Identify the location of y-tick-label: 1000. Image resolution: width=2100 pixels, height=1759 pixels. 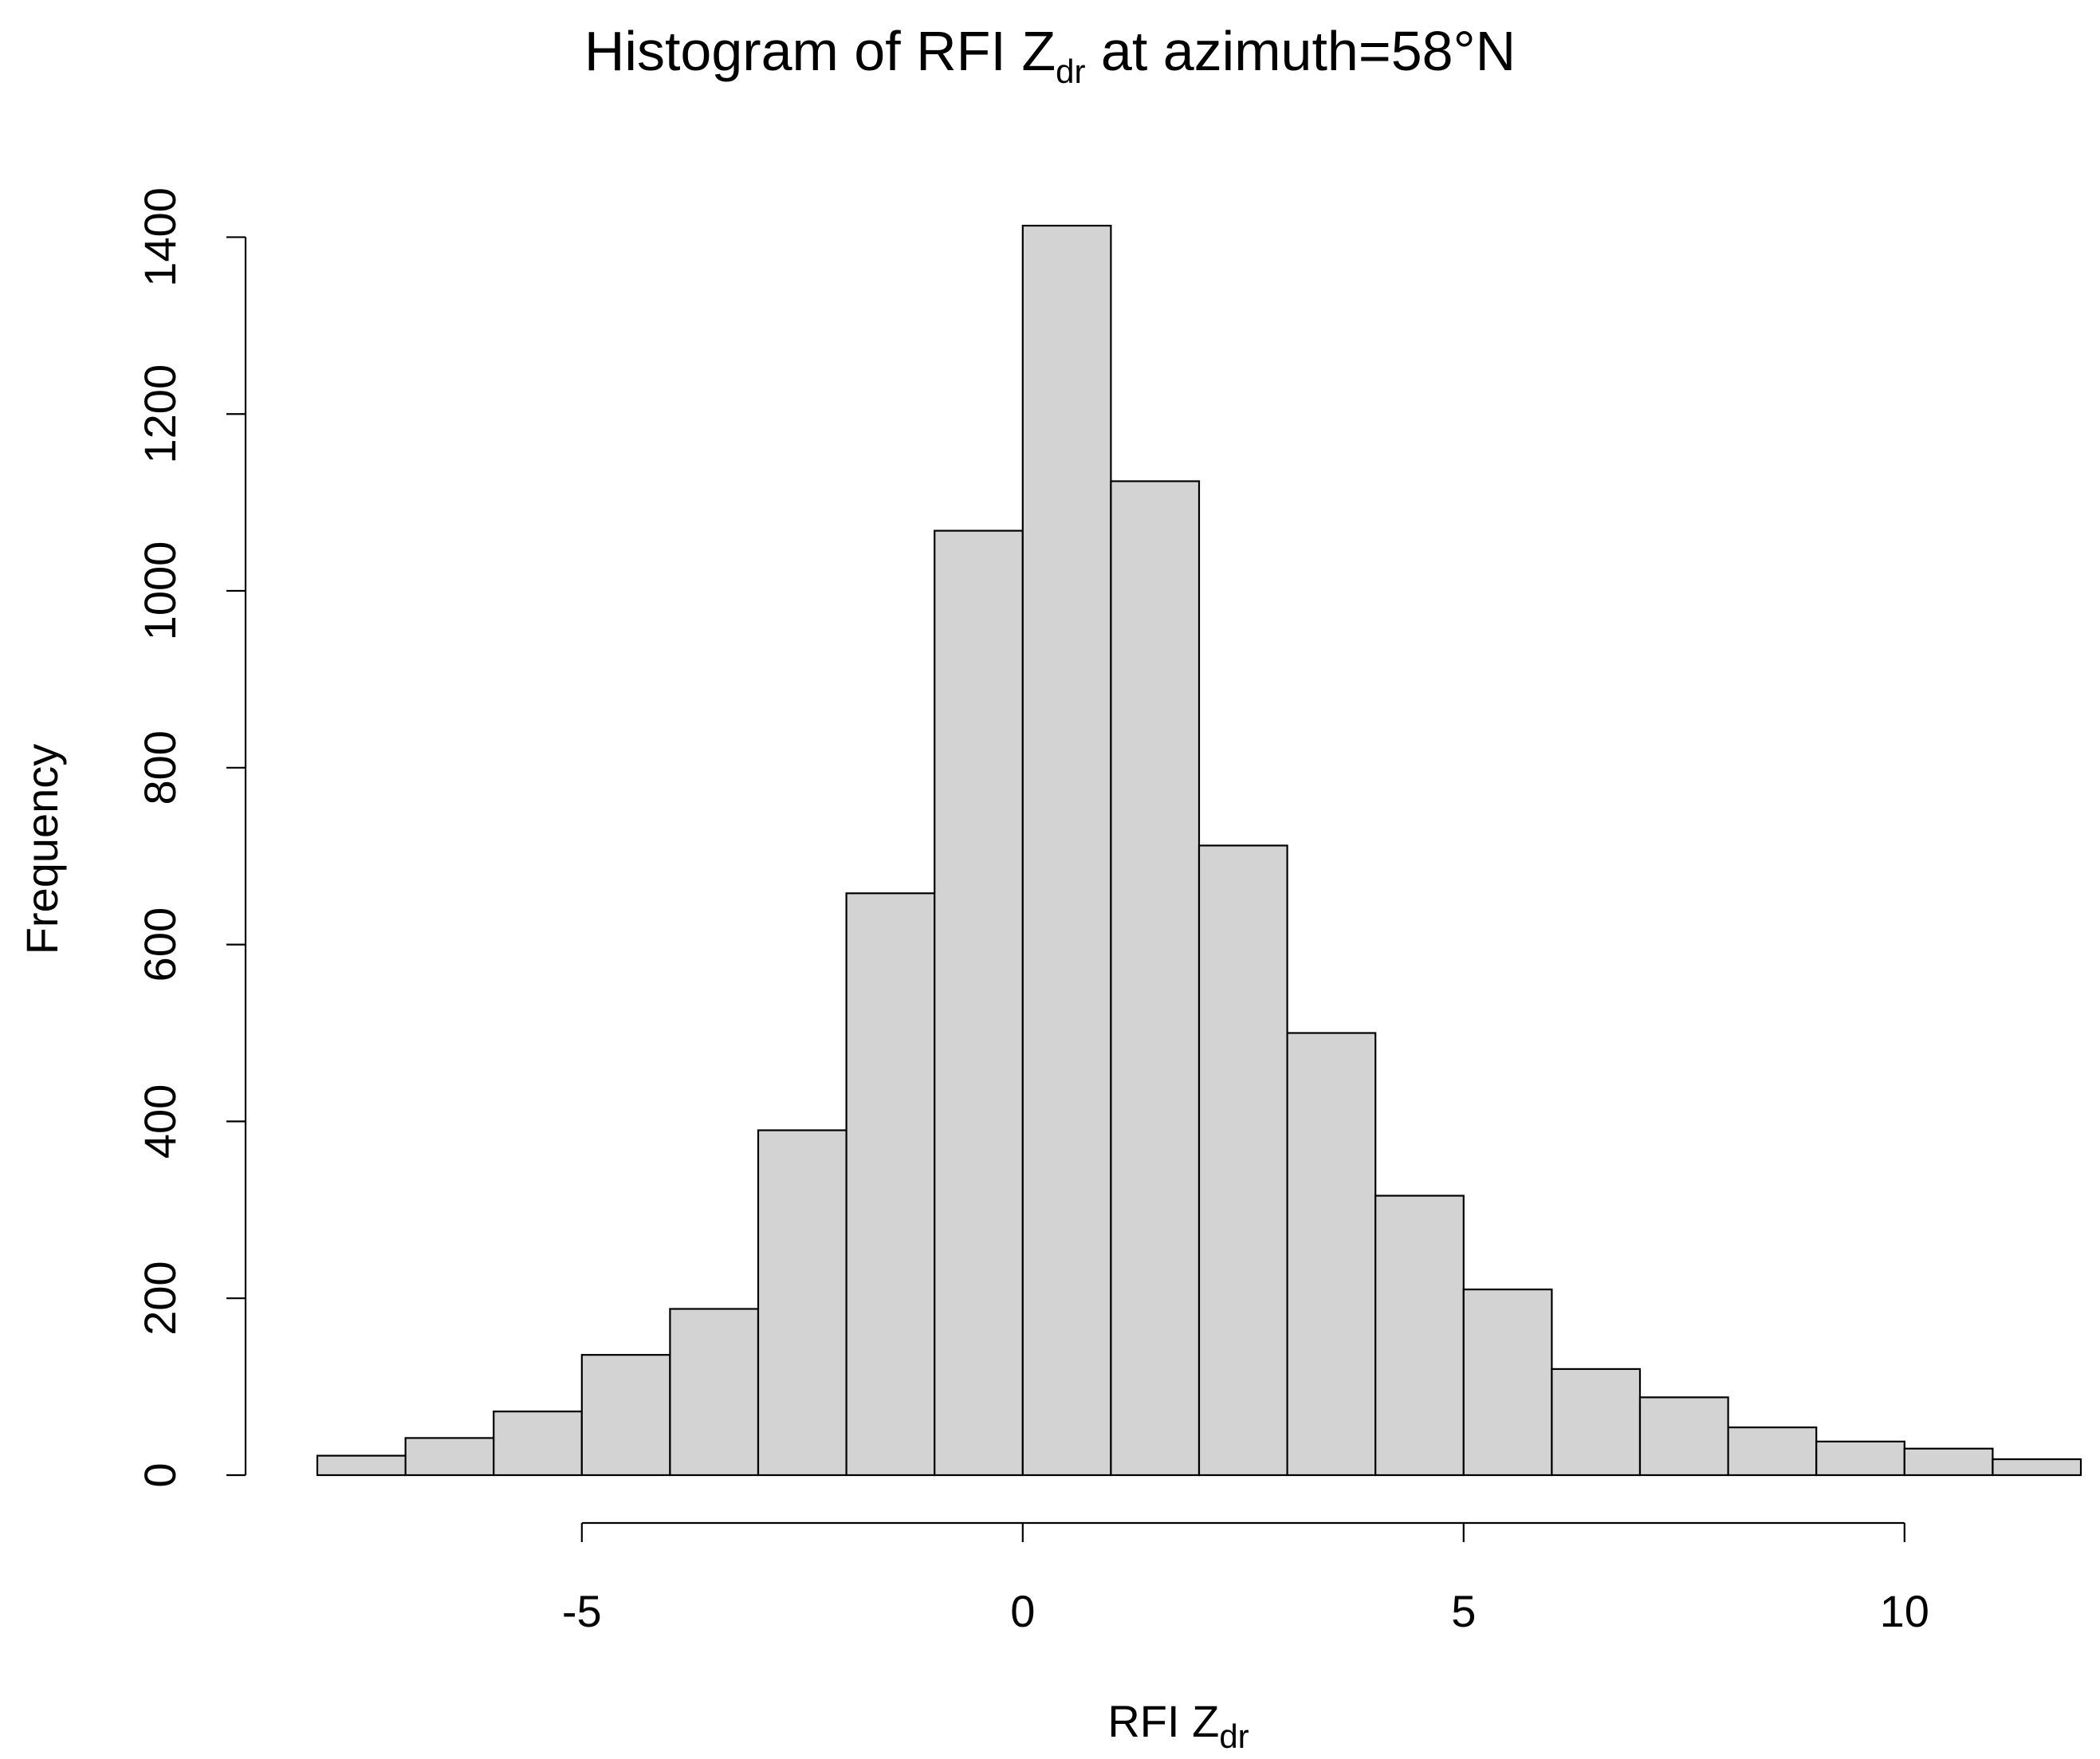
(160, 591).